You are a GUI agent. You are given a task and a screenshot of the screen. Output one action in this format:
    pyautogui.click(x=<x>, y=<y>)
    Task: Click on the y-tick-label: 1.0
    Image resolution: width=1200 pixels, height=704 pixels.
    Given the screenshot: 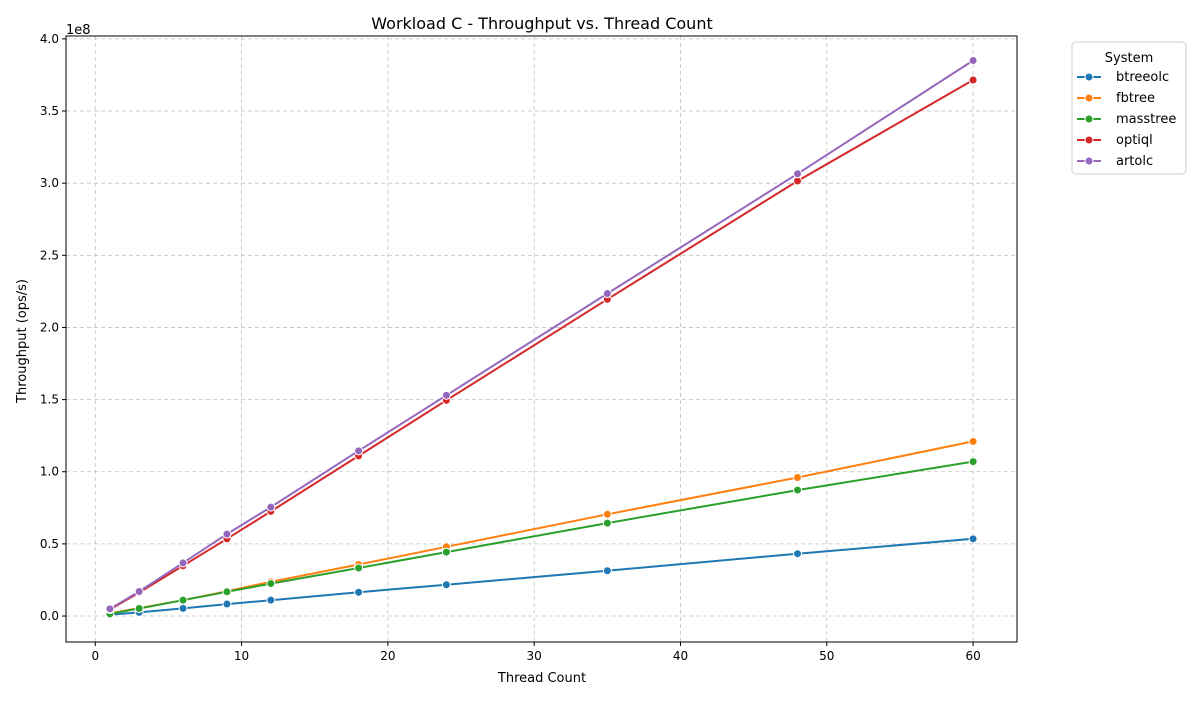 What is the action you would take?
    pyautogui.click(x=49, y=472)
    